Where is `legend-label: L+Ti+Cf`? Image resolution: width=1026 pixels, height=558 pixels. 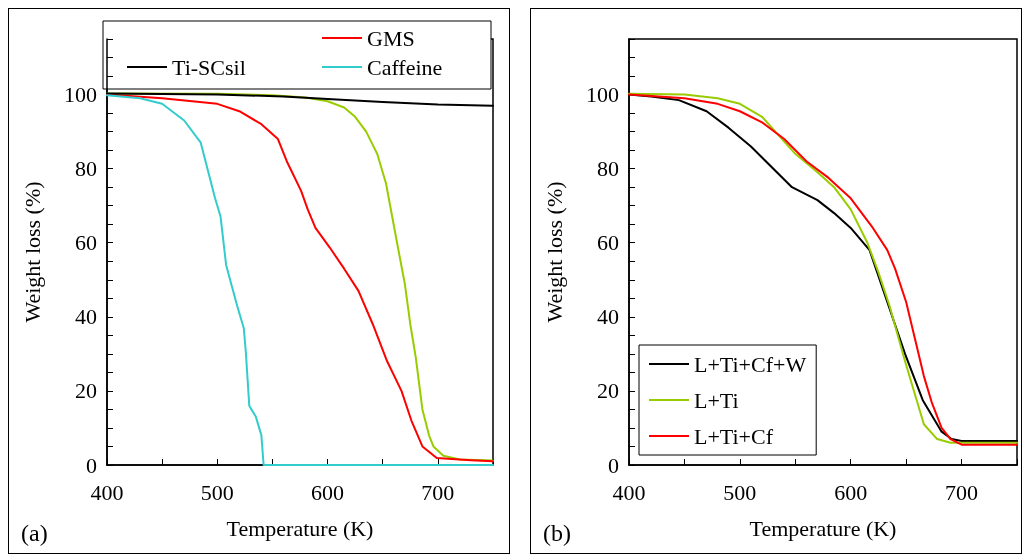 legend-label: L+Ti+Cf is located at coordinates (734, 436).